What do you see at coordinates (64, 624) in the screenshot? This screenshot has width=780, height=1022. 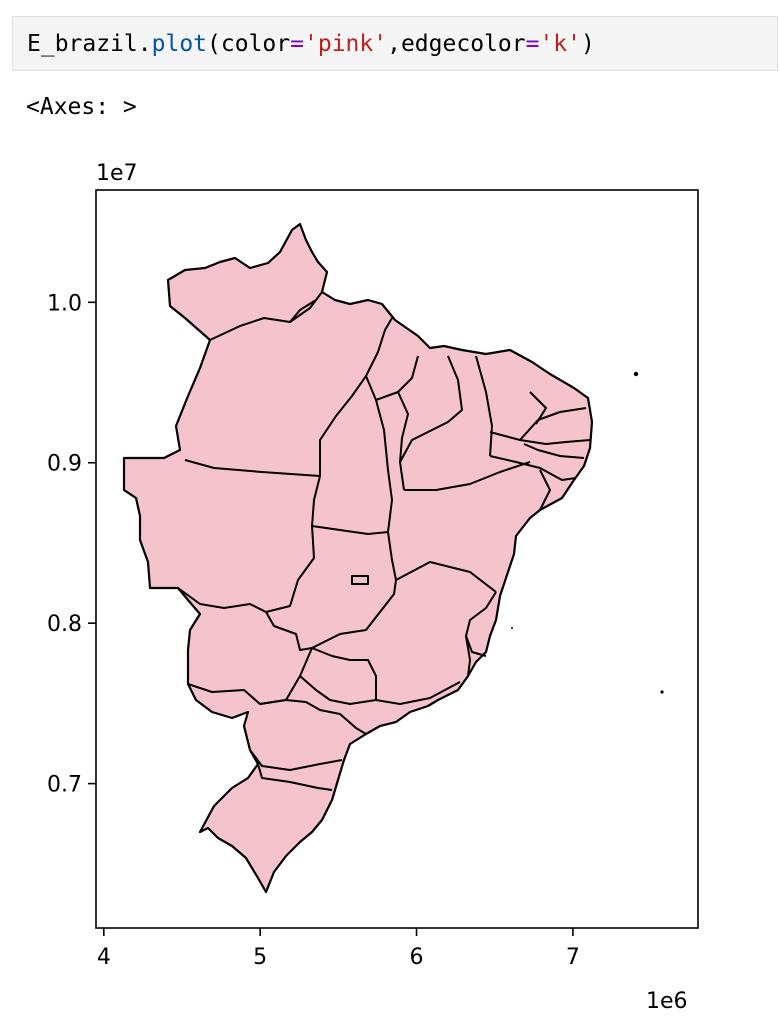 I see `y-tick-label: 0.8` at bounding box center [64, 624].